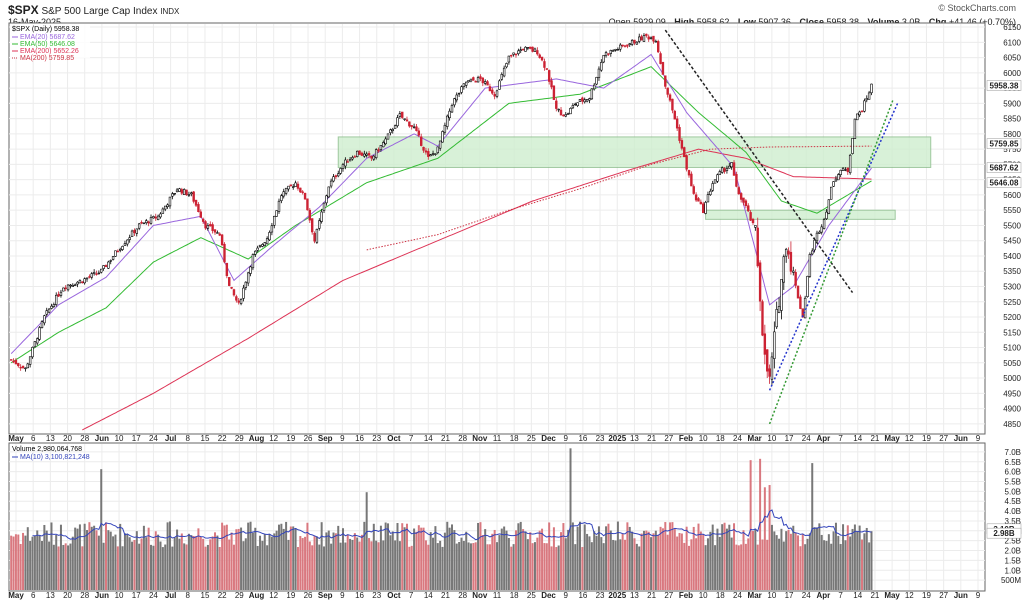  Describe the element at coordinates (188, 595) in the screenshot. I see `date-tick-label: 8` at that location.